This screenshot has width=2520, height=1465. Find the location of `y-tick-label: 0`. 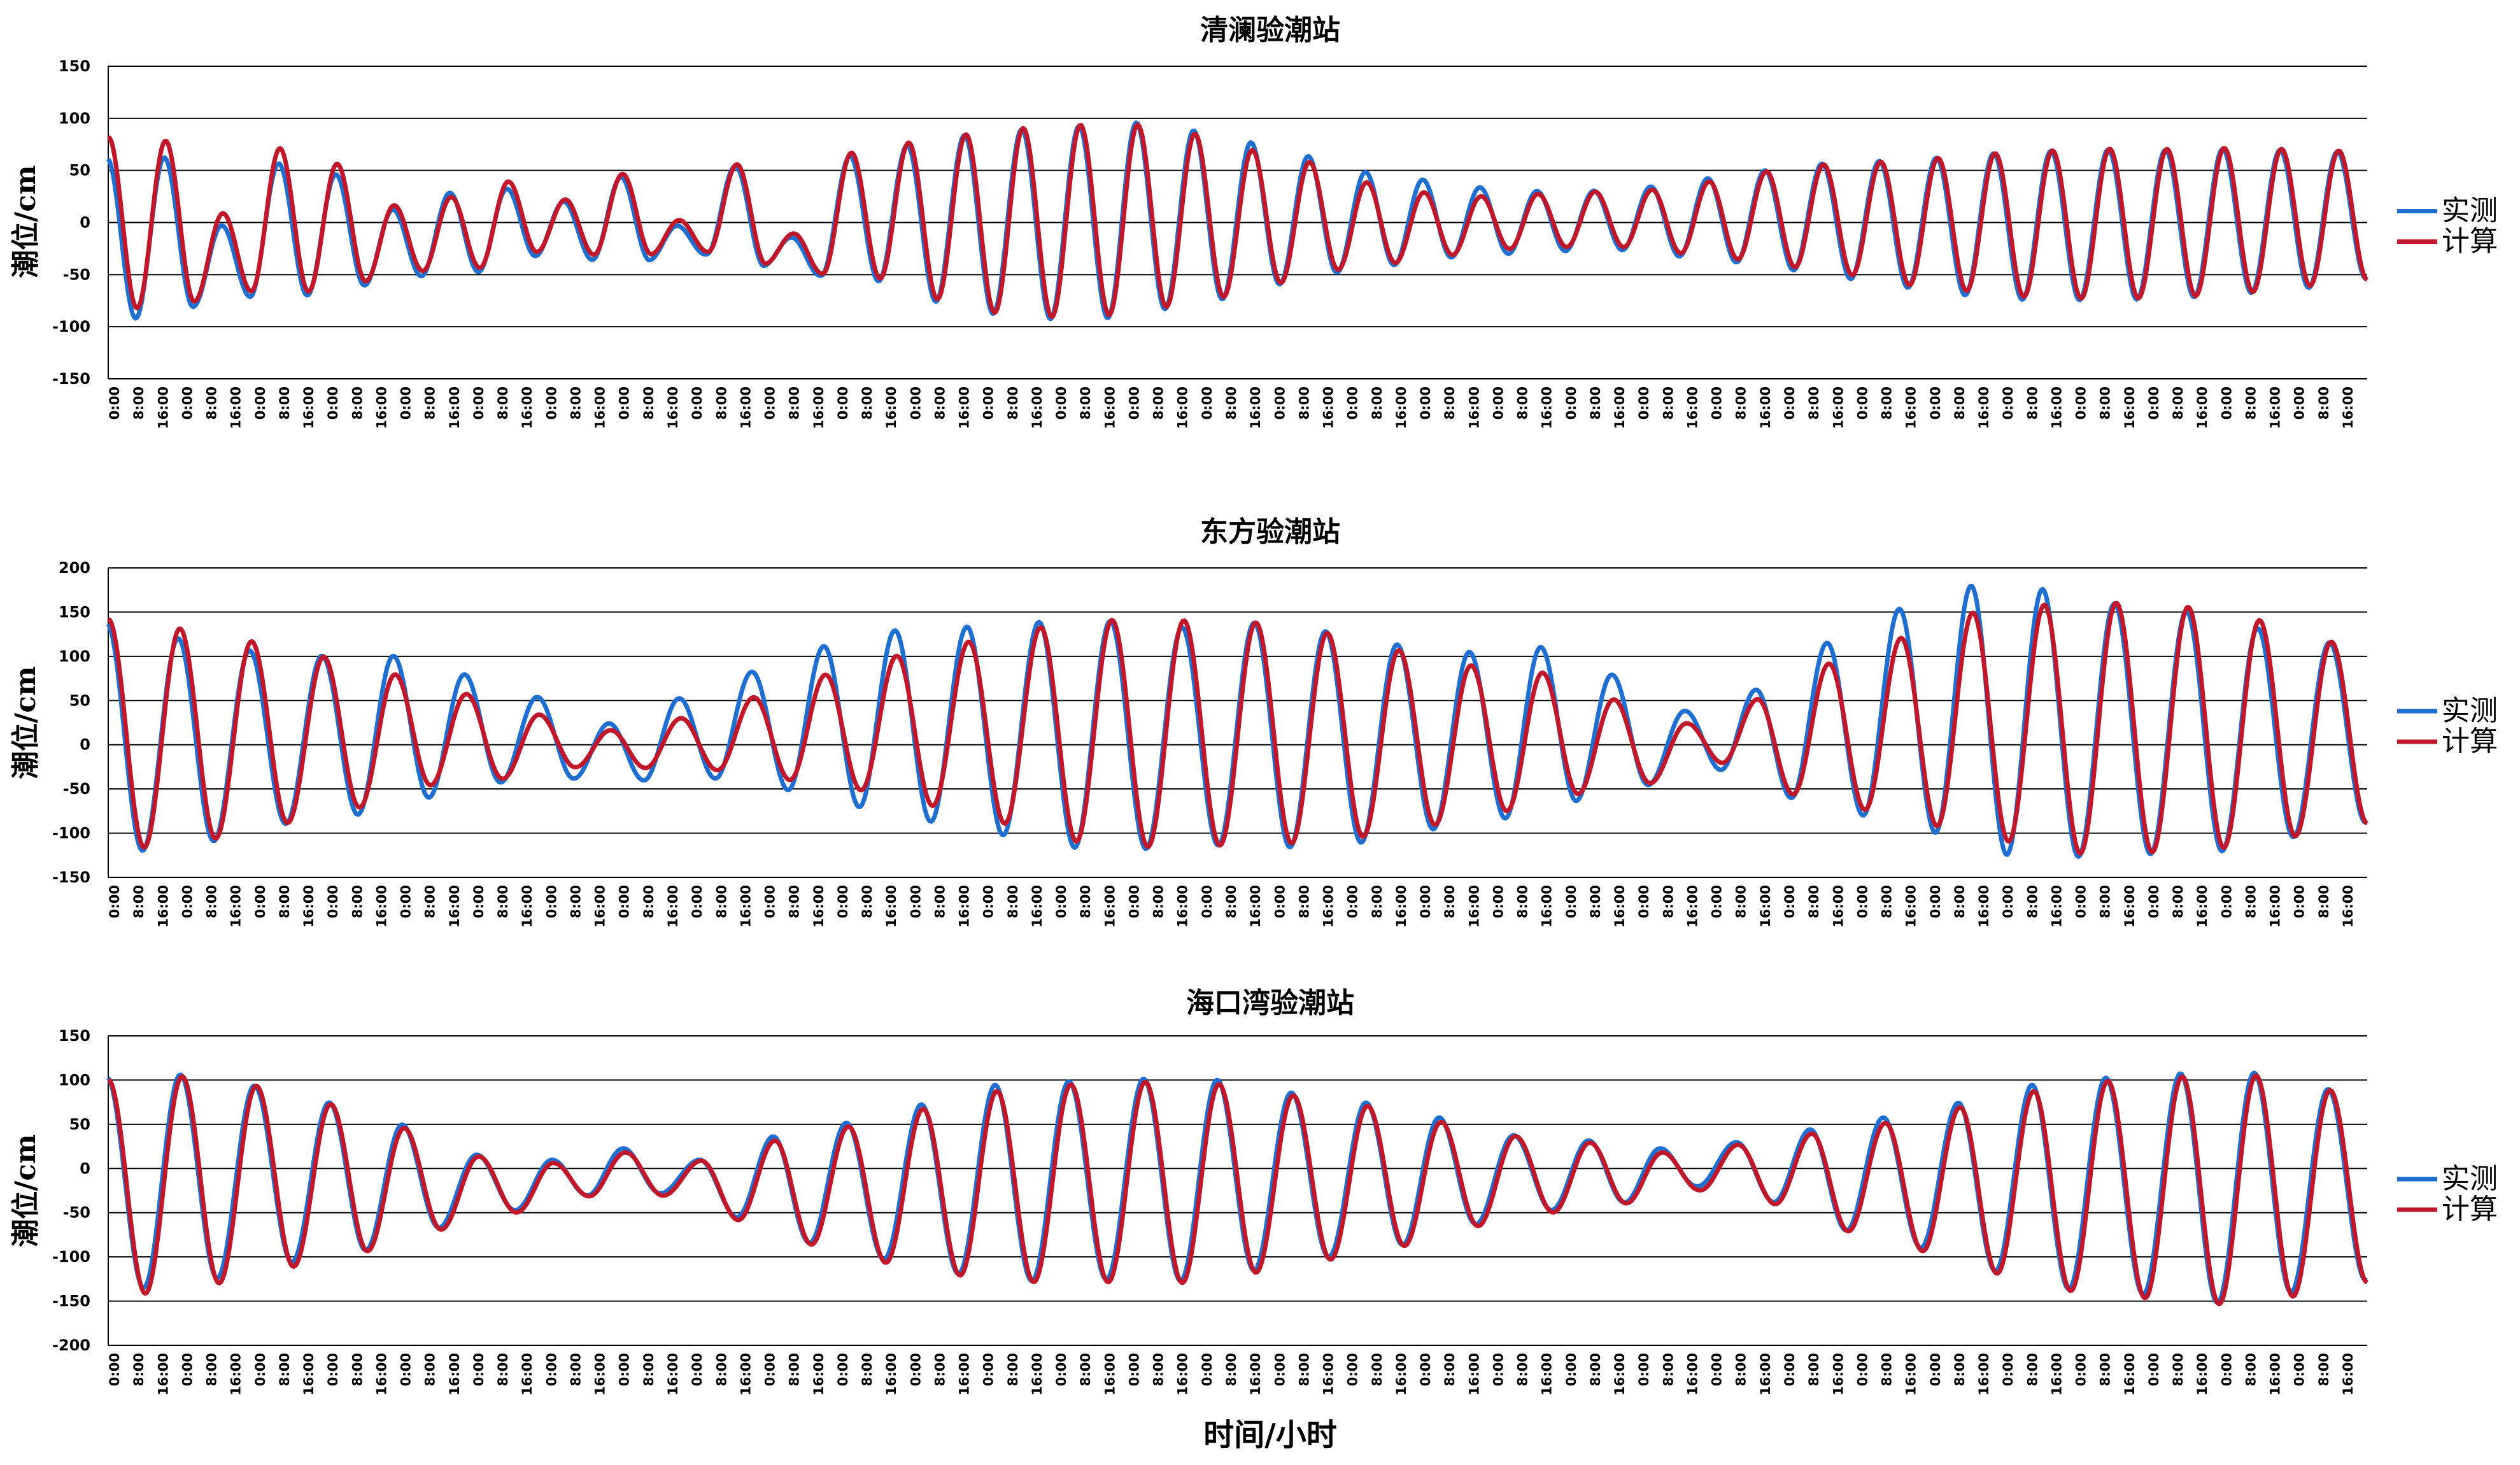

y-tick-label: 0 is located at coordinates (85, 1168).